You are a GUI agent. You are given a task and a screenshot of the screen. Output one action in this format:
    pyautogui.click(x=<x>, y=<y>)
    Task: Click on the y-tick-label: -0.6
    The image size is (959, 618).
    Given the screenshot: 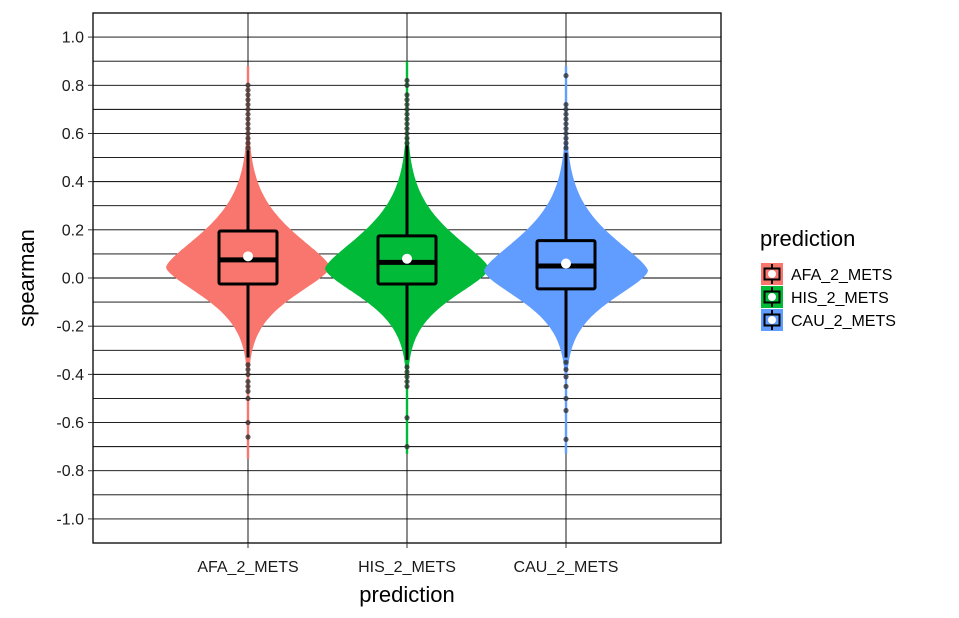 What is the action you would take?
    pyautogui.click(x=70, y=423)
    